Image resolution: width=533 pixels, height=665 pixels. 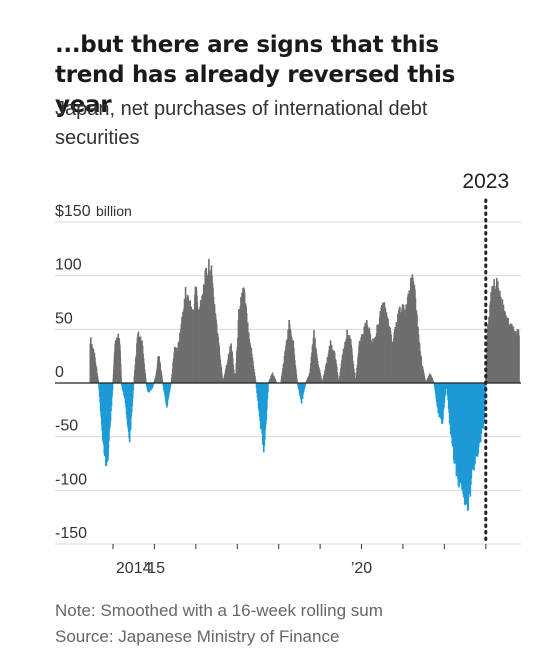 What do you see at coordinates (71, 533) in the screenshot?
I see `y-tick-label: -150` at bounding box center [71, 533].